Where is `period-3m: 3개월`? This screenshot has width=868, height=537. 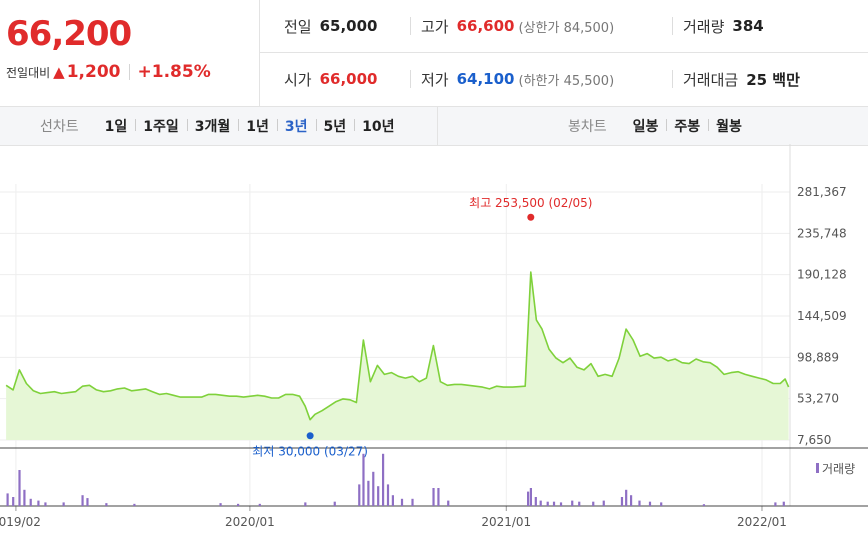 period-3m: 3개월 is located at coordinates (212, 126).